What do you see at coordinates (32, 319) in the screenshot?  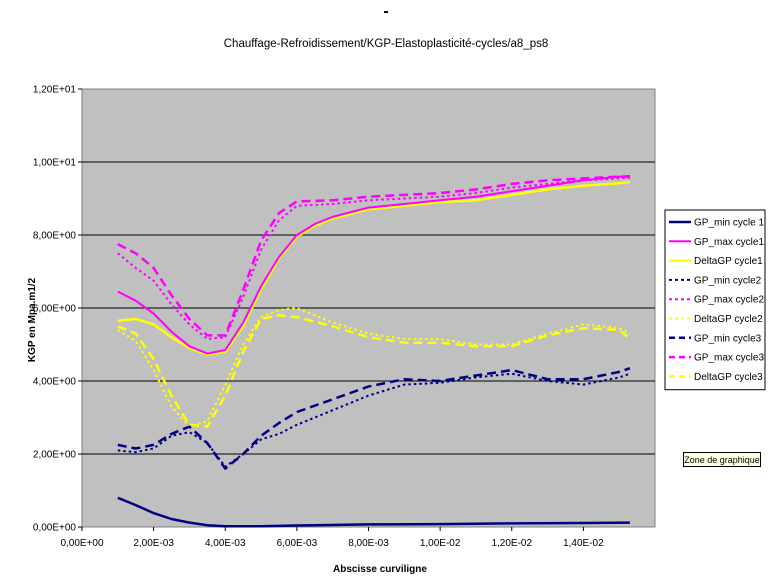 I see `y-axis-title: KGP en Mpa.m1/2` at bounding box center [32, 319].